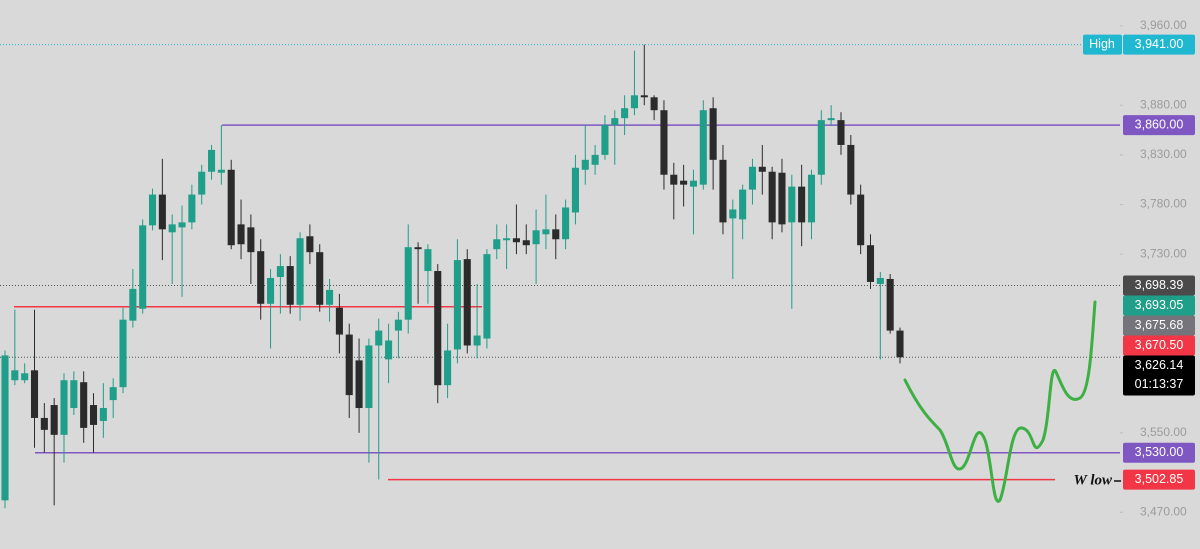 Image resolution: width=1200 pixels, height=549 pixels. I want to click on y-tick-label: 3,550.00, so click(1163, 432).